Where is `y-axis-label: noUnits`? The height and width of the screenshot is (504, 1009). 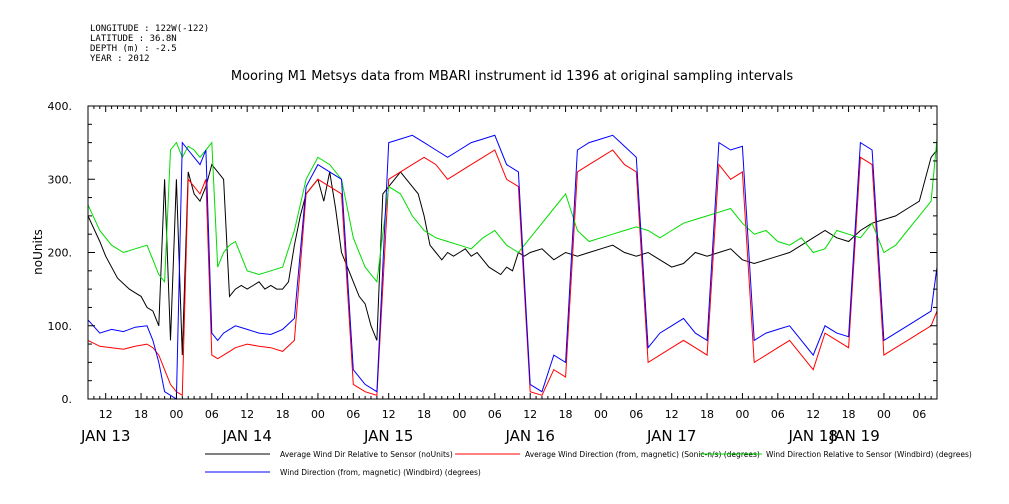
y-axis-label: noUnits is located at coordinates (38, 252).